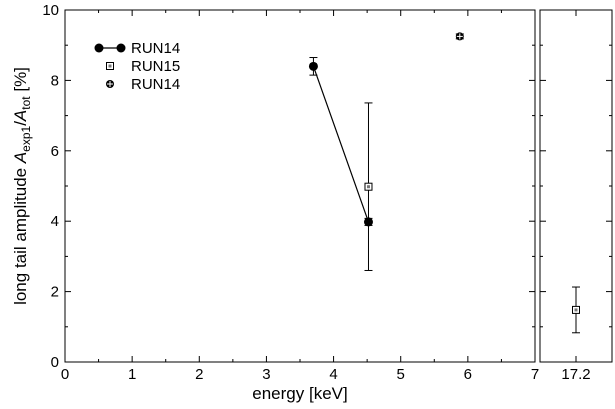 The width and height of the screenshot is (615, 409). What do you see at coordinates (55, 292) in the screenshot?
I see `y-tick-label: 2` at bounding box center [55, 292].